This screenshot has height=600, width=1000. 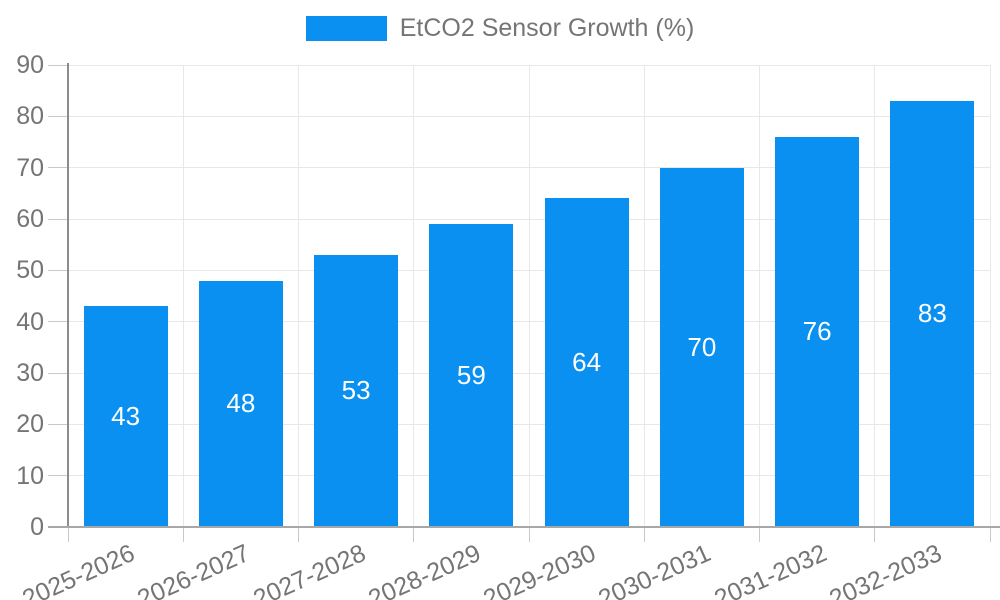 I want to click on bar-value-label-2026-2027: 48, so click(x=241, y=403).